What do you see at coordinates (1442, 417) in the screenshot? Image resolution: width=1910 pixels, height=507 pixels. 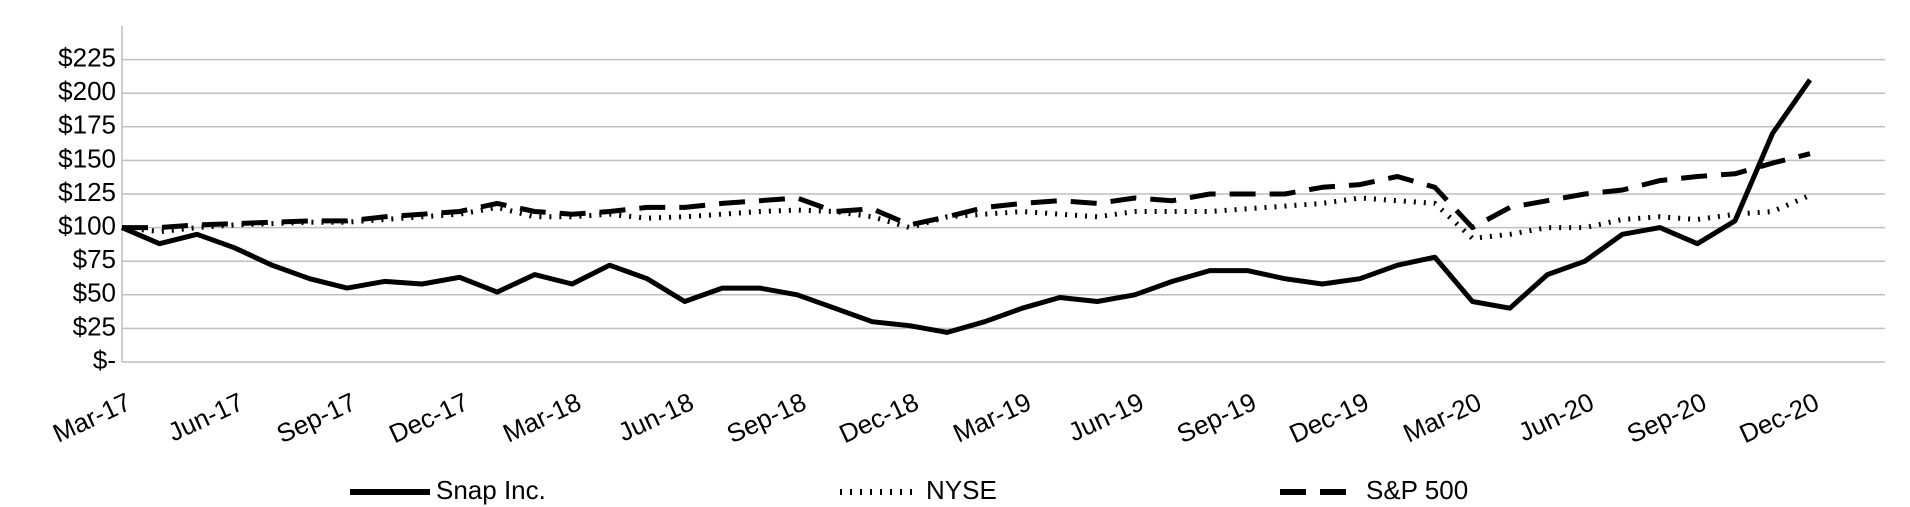 I see `x-tick-label: Mar-20` at bounding box center [1442, 417].